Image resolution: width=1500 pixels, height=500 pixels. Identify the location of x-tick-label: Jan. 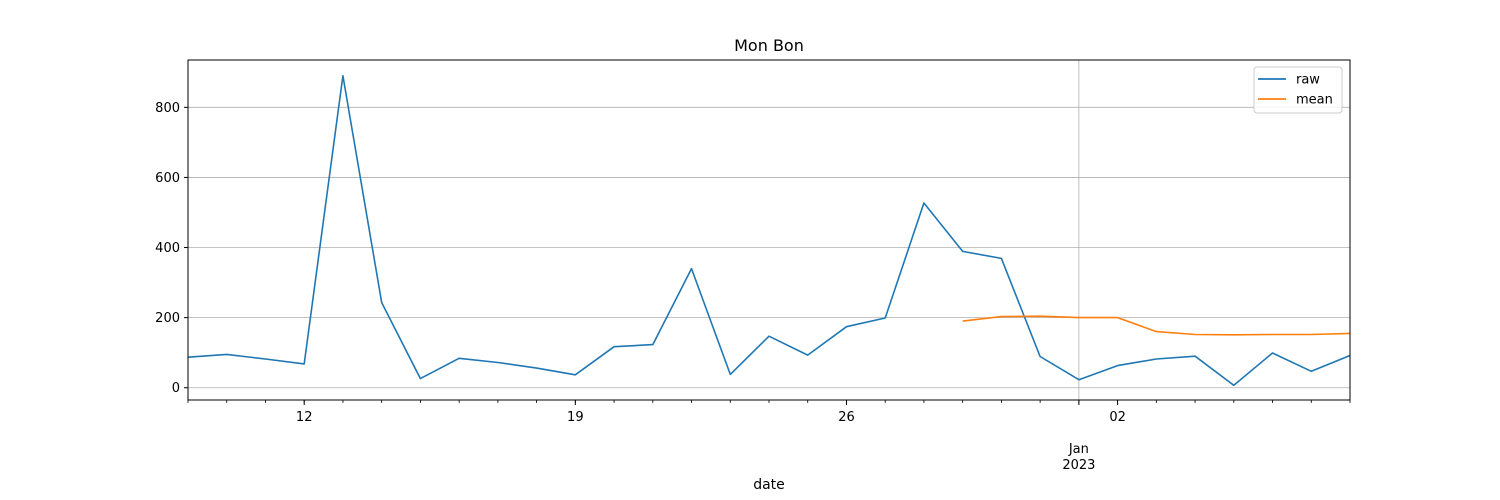
(1078, 449).